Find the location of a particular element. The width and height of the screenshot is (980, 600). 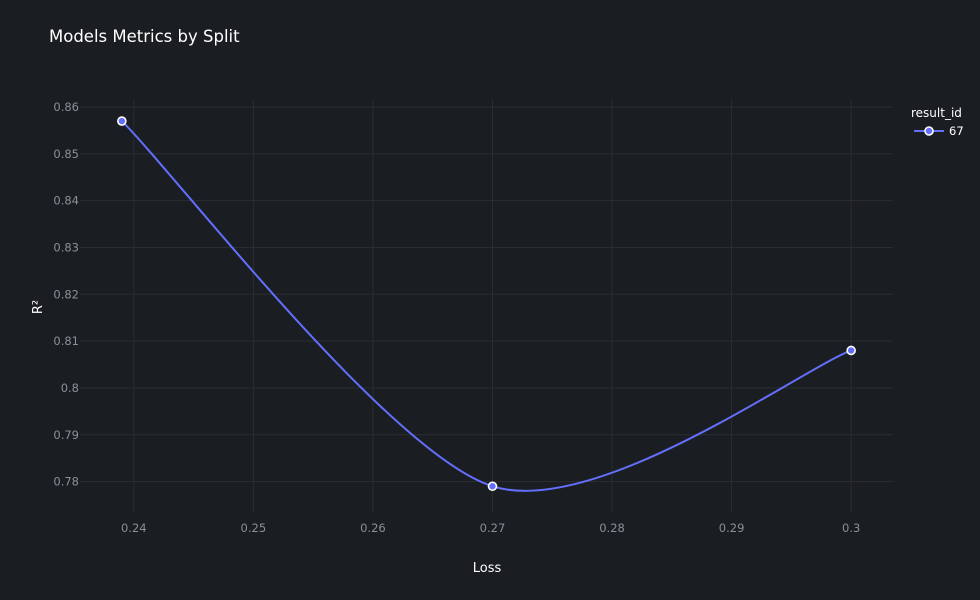

legend-label: 67 is located at coordinates (956, 131).